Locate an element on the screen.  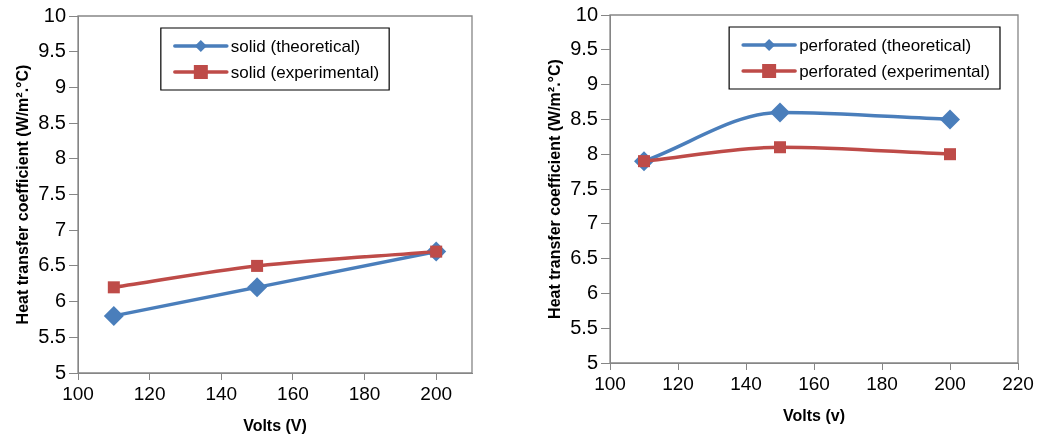
legend-label: solid (theoretical) is located at coordinates (295, 46).